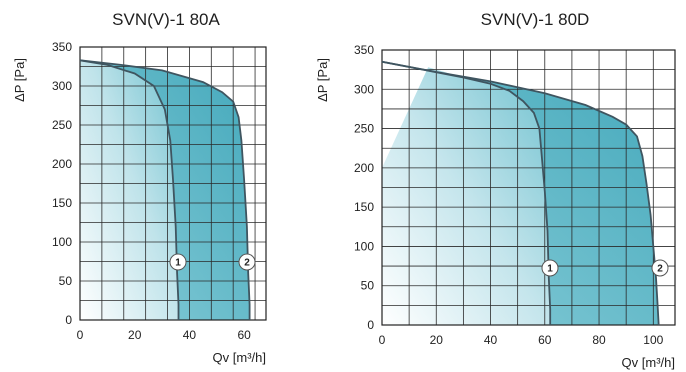 The image size is (686, 372). Describe the element at coordinates (68, 320) in the screenshot. I see `chart-1-y-tick-label: 0` at that location.